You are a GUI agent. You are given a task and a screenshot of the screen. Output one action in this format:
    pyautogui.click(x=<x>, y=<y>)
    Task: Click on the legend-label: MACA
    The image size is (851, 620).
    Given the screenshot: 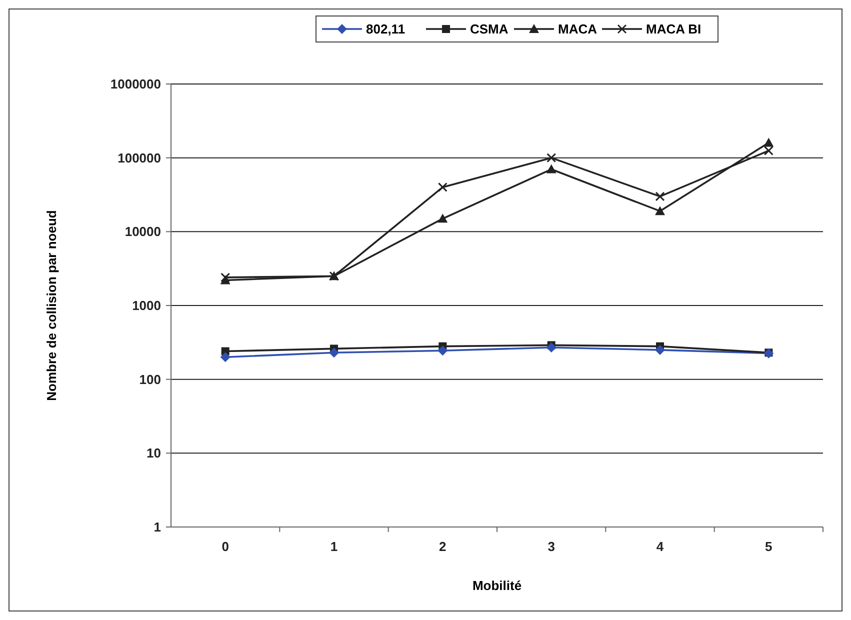 What is the action you would take?
    pyautogui.click(x=578, y=29)
    